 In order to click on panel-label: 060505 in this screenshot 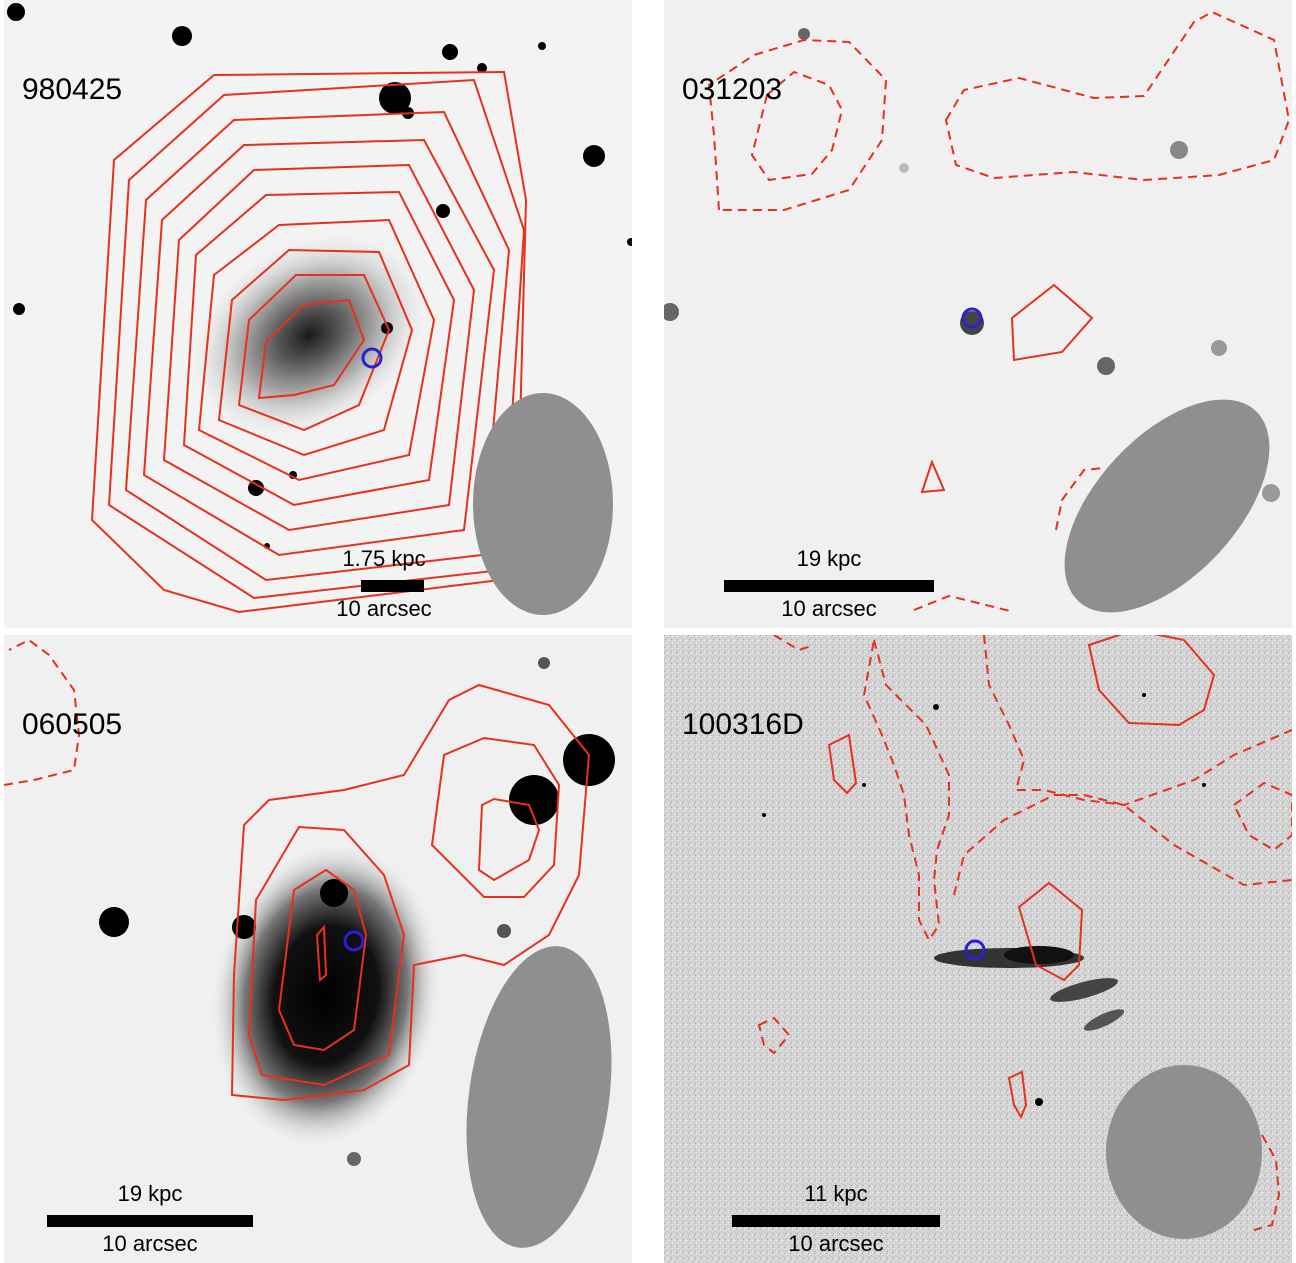, I will do `click(72, 724)`.